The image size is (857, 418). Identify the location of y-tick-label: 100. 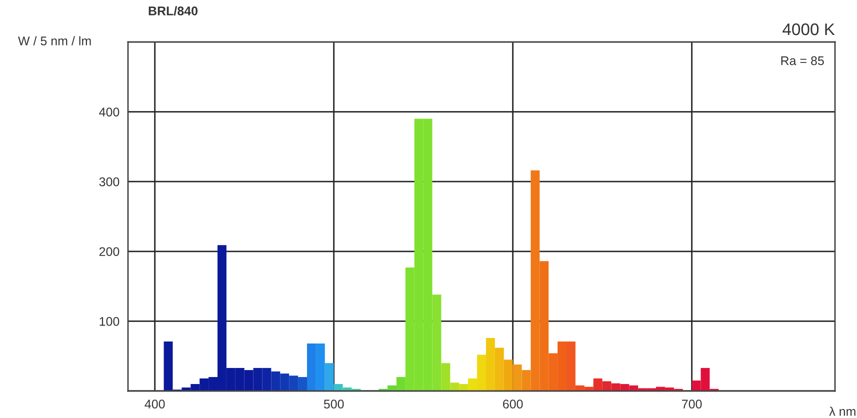
(110, 321).